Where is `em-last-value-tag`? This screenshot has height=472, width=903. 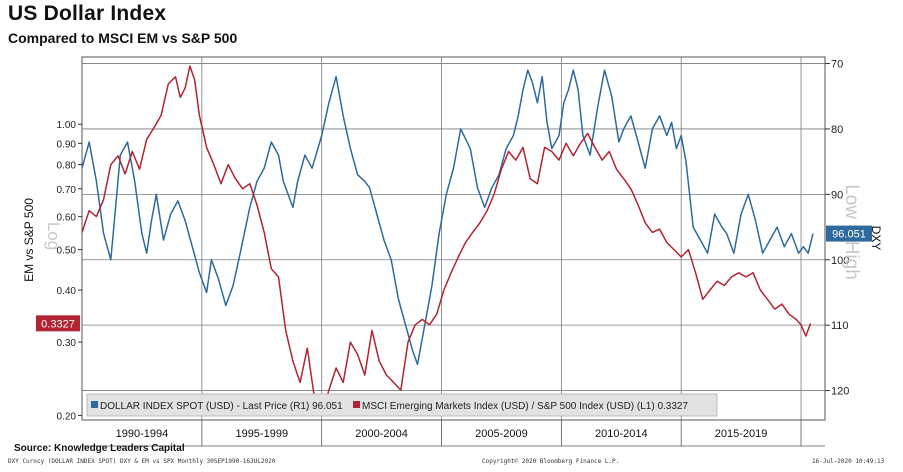
em-last-value-tag is located at coordinates (58, 323).